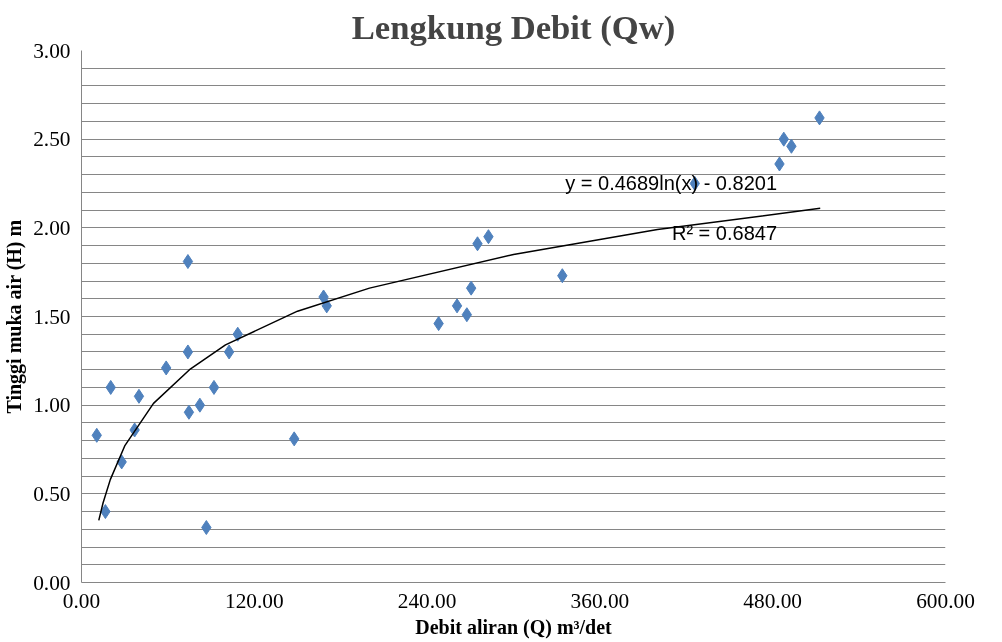 This screenshot has height=642, width=1002. Describe the element at coordinates (427, 600) in the screenshot. I see `x-tick-label: 240.00` at that location.